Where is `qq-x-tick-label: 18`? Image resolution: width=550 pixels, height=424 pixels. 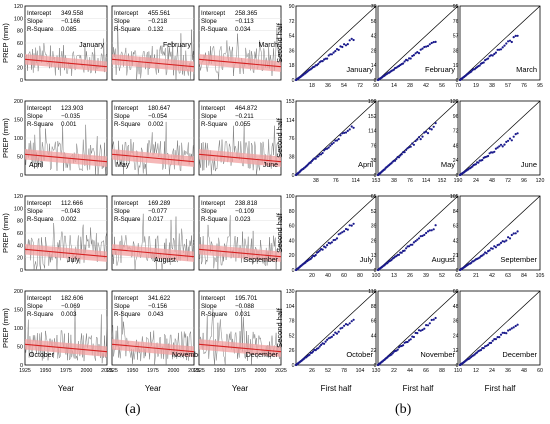
qq-x-tick-label: 18 is located at coordinates (312, 86).